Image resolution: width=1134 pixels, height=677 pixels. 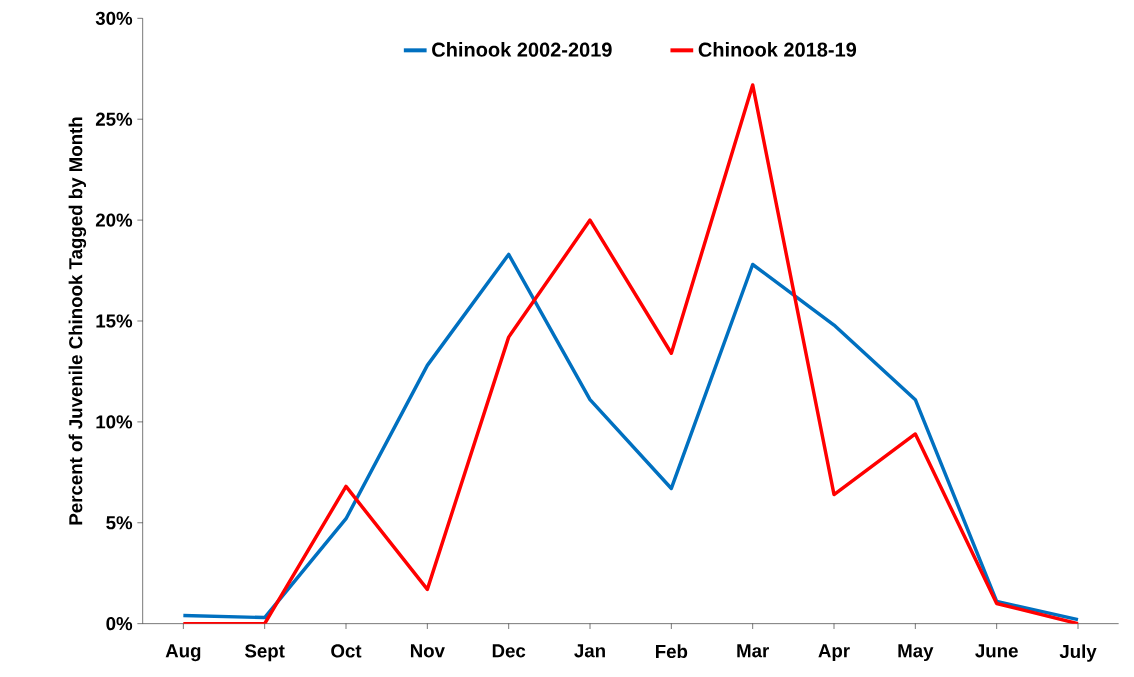 What do you see at coordinates (114, 321) in the screenshot?
I see `y-tick-label: 15%` at bounding box center [114, 321].